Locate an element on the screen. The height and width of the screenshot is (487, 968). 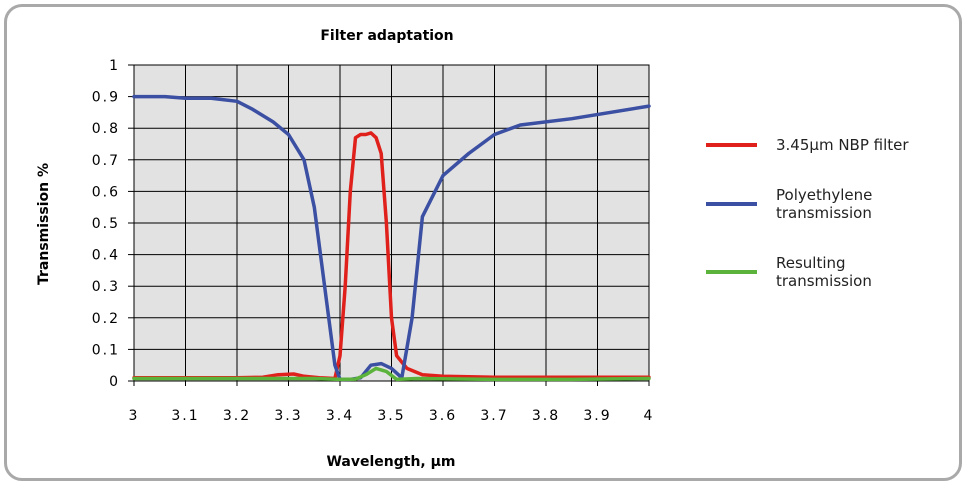
x-tick-label: 4 is located at coordinates (649, 416).